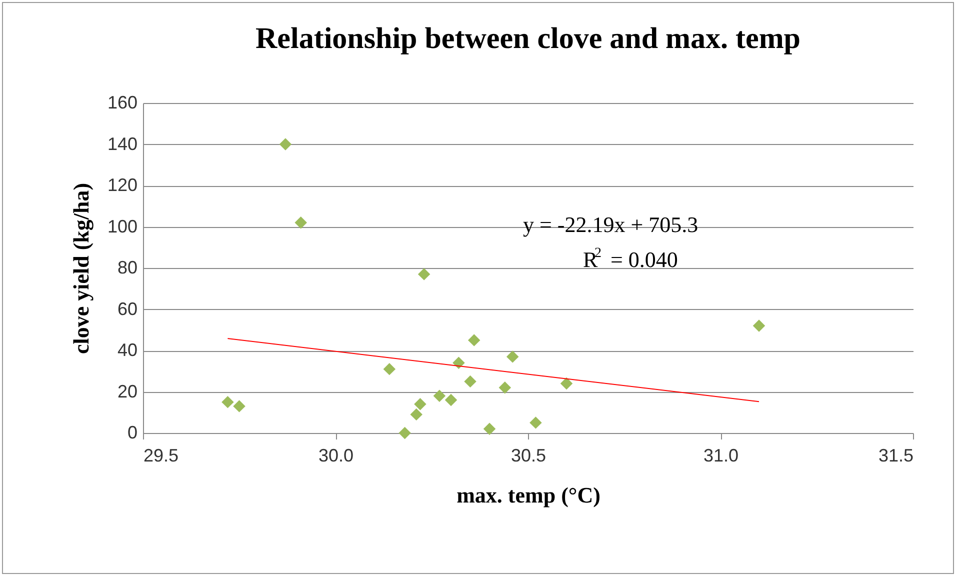  What do you see at coordinates (336, 456) in the screenshot?
I see `x-tick-label: 30.0` at bounding box center [336, 456].